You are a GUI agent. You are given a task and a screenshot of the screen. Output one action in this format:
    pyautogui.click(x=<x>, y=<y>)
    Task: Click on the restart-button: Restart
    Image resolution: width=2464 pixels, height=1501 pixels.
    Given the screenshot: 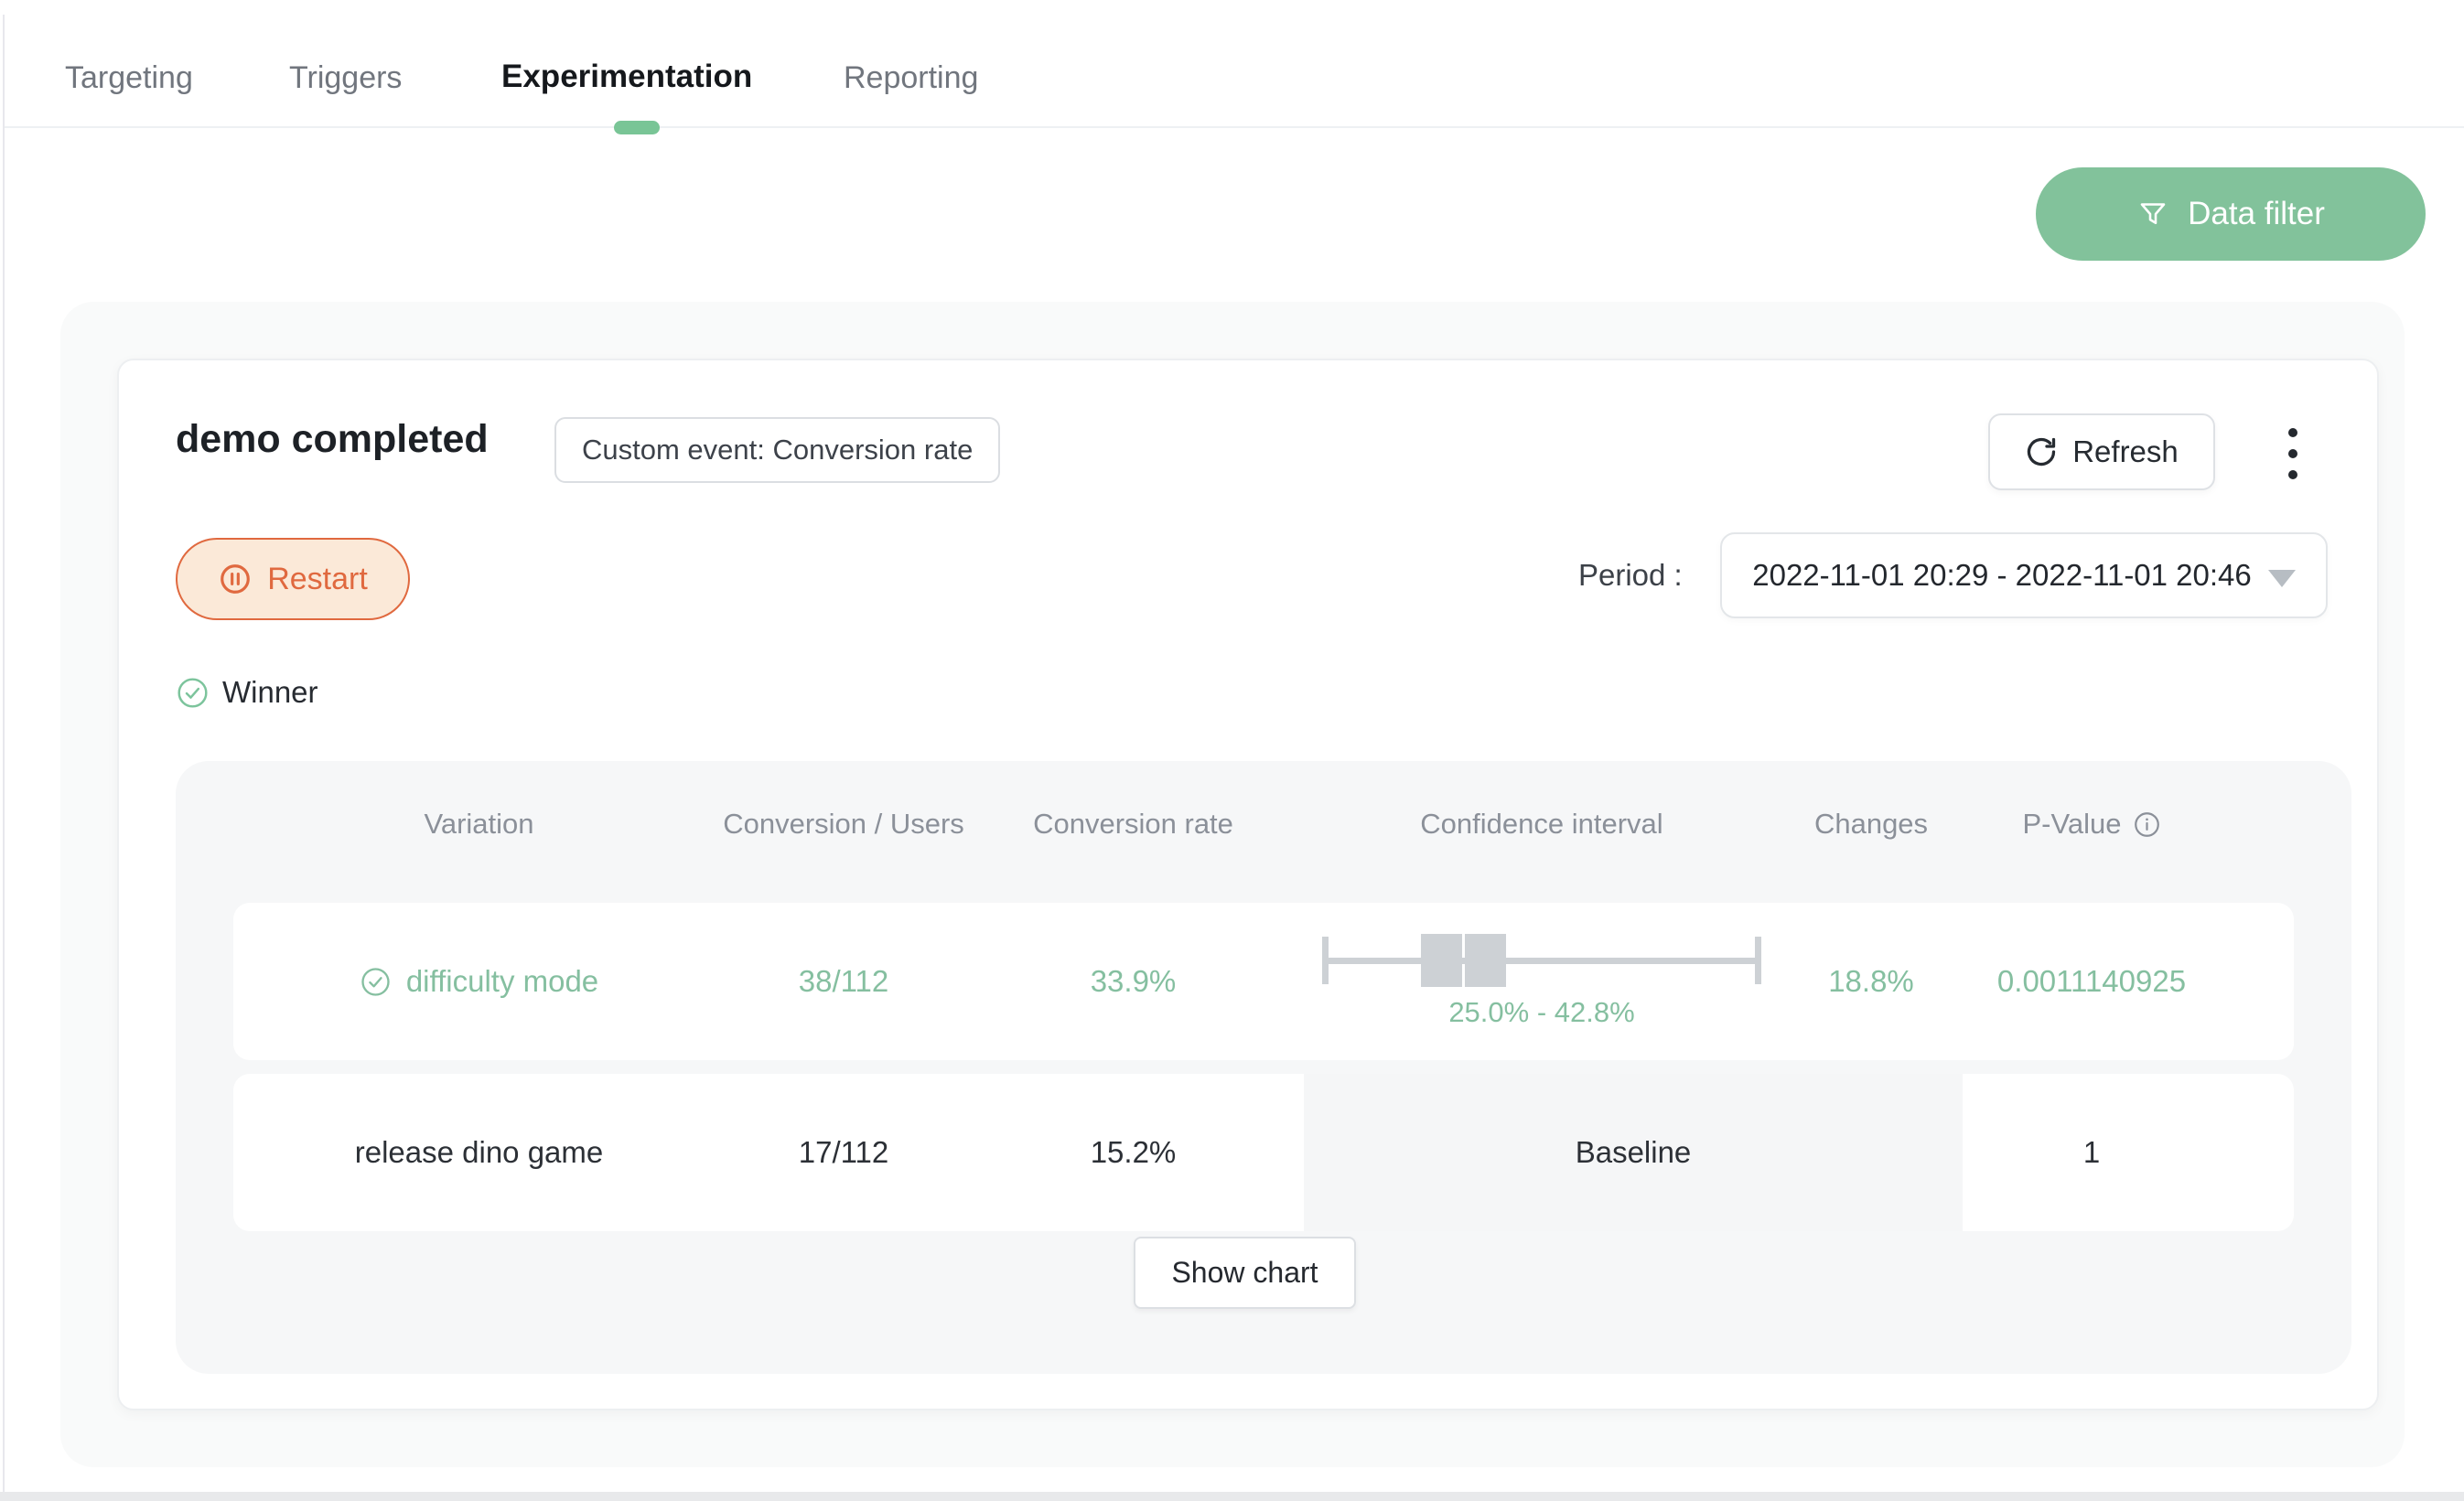 What is the action you would take?
    pyautogui.click(x=293, y=579)
    